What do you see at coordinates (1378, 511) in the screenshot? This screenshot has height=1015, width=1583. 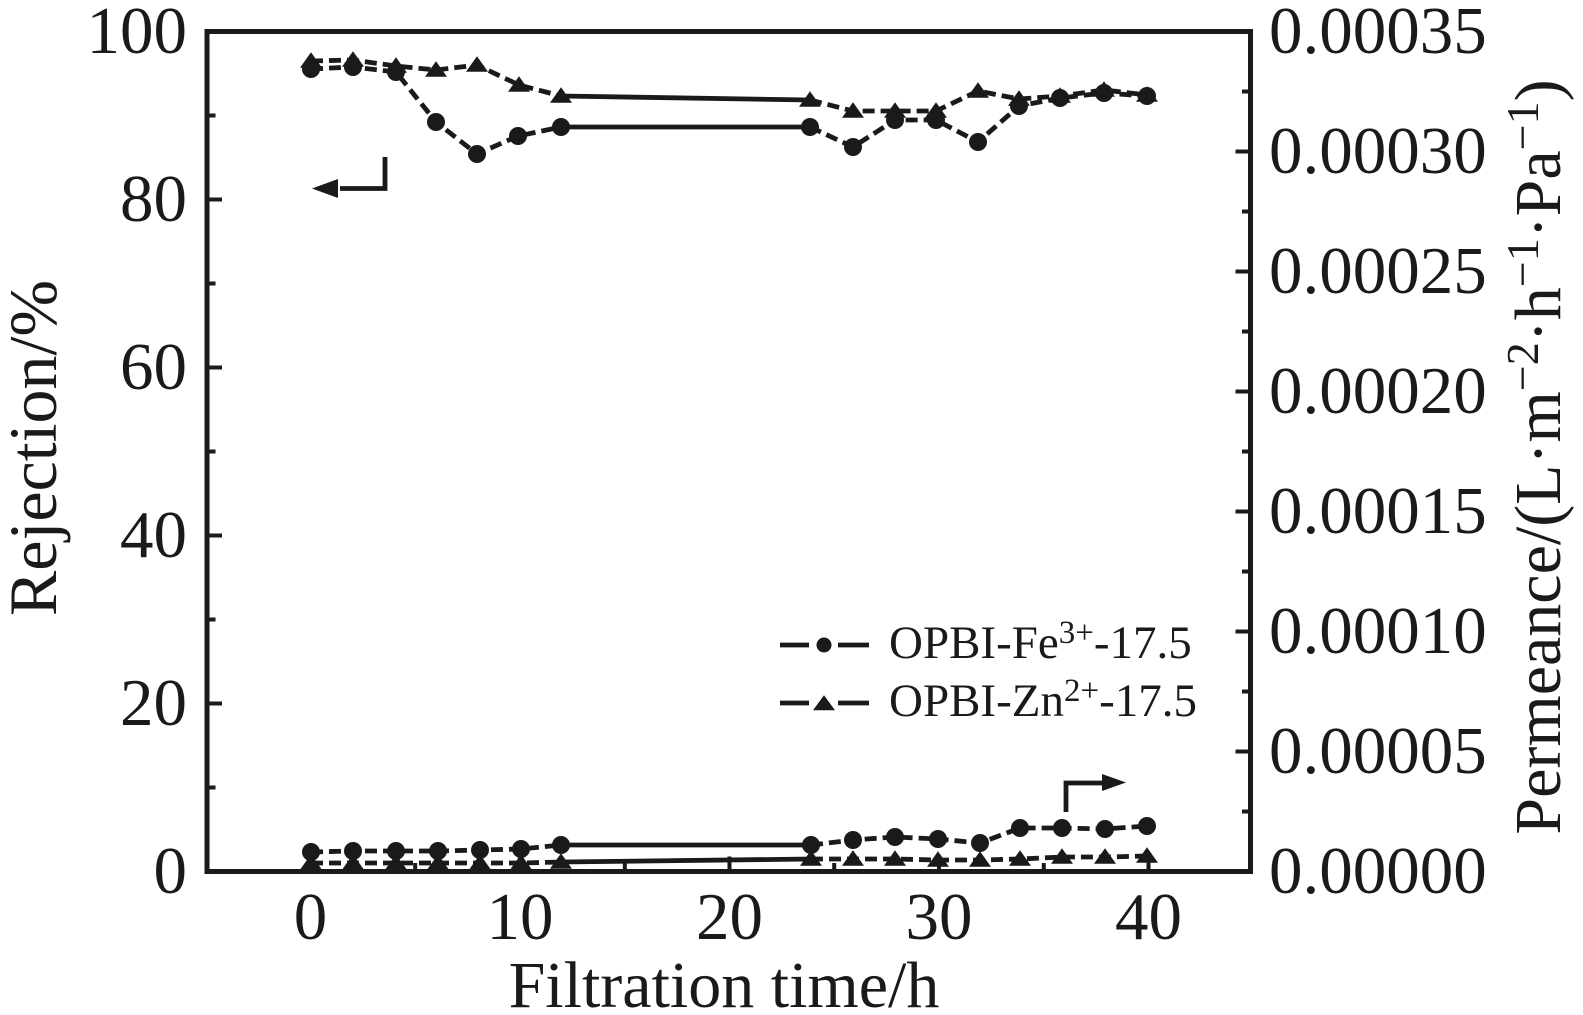 I see `svg-text: 0.00015` at bounding box center [1378, 511].